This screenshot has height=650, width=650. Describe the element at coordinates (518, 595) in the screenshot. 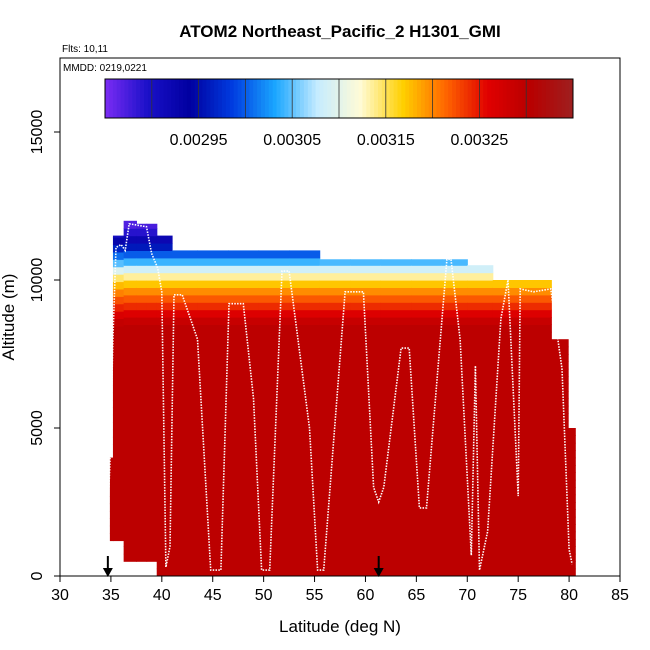

I see `x-tick-label: 75` at that location.